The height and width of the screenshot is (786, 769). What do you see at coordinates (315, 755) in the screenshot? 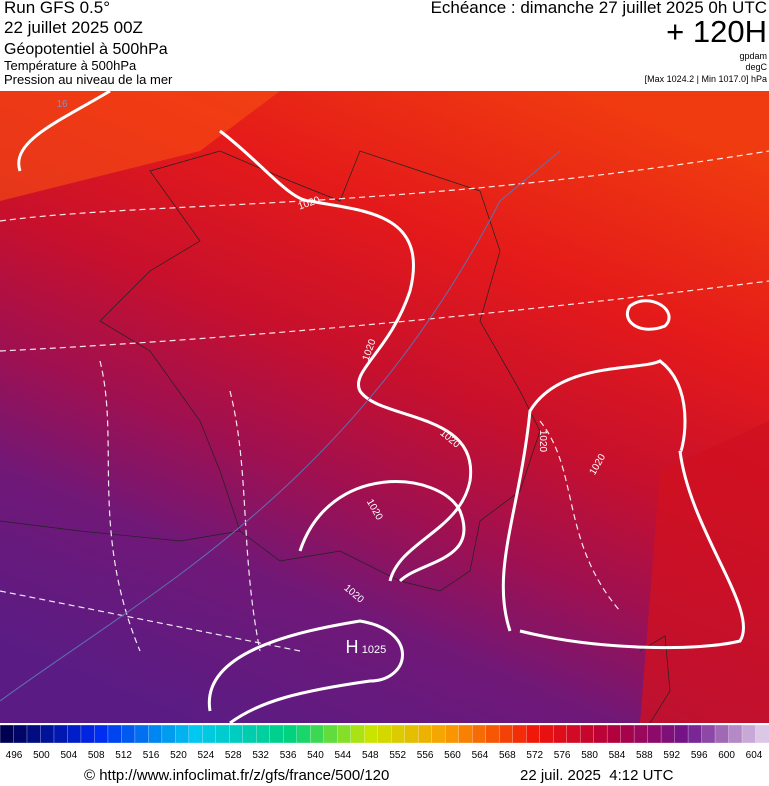
I see `colorbar-label: 540` at bounding box center [315, 755].